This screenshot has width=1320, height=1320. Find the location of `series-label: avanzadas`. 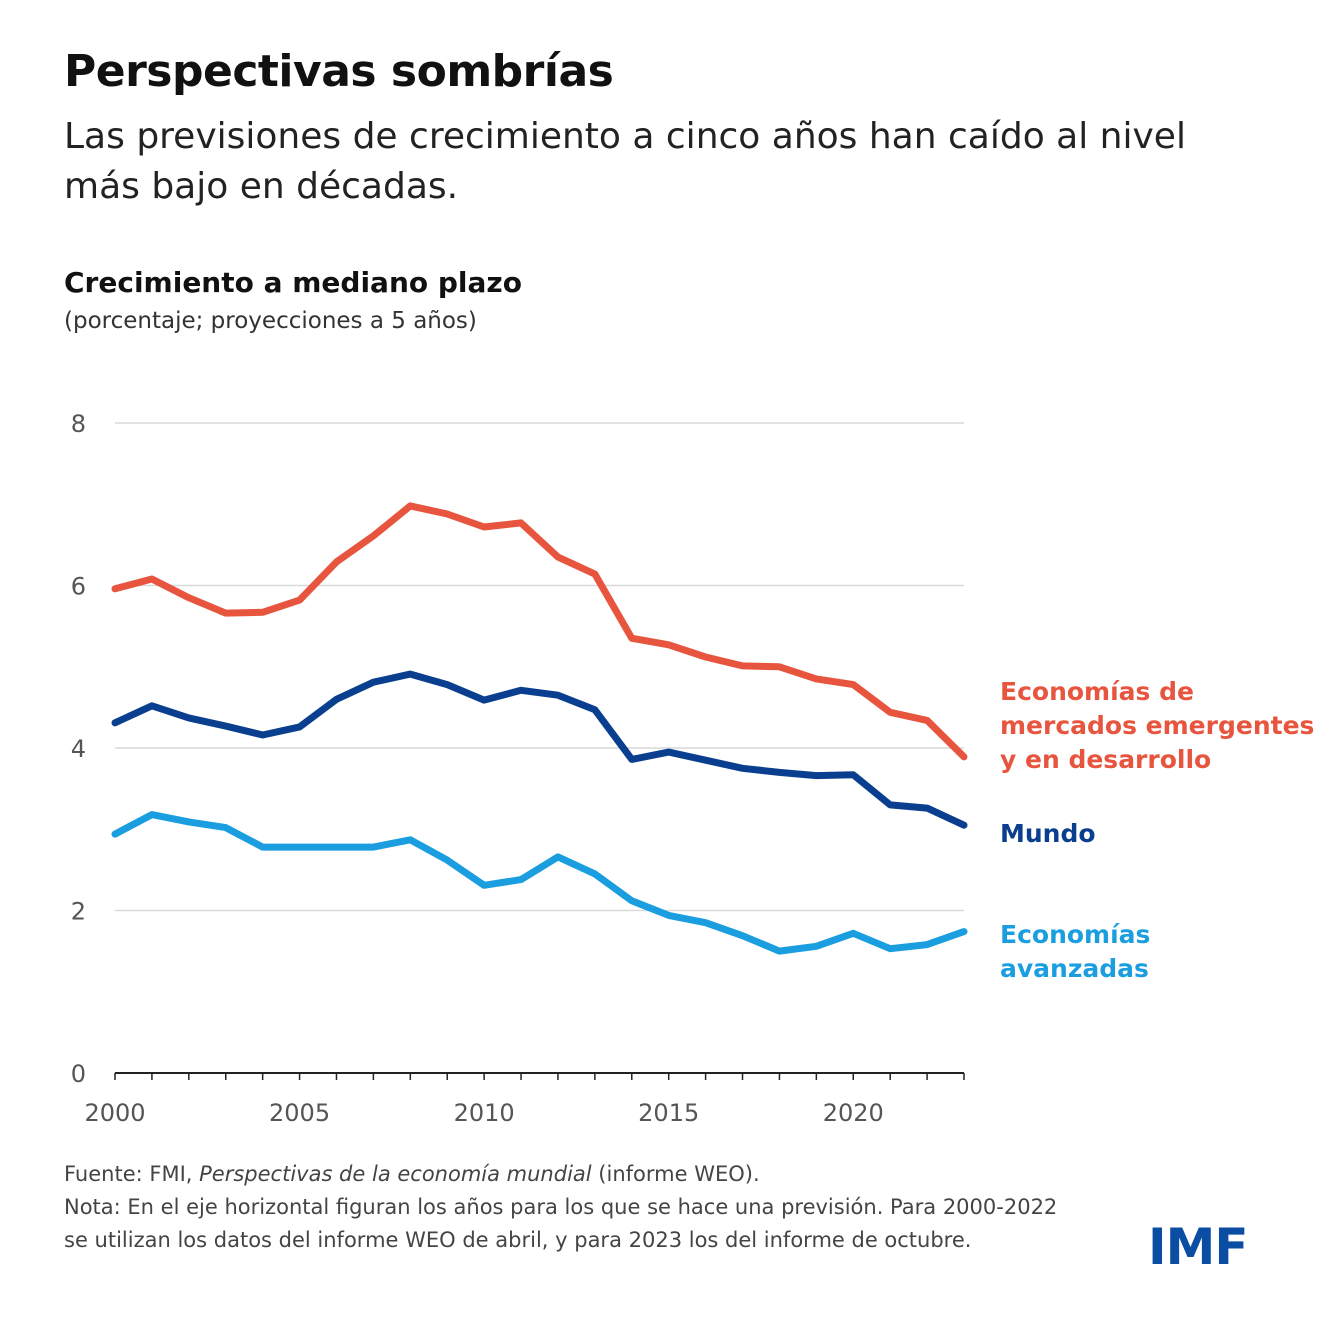

series-label: avanzadas is located at coordinates (1074, 968).